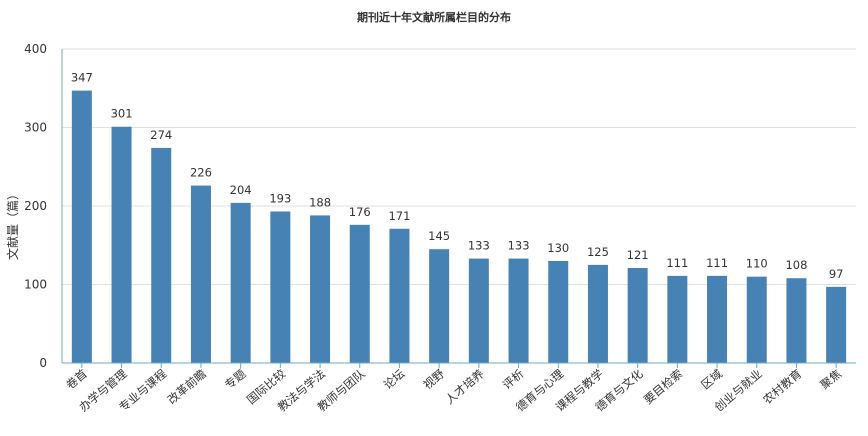  Describe the element at coordinates (598, 252) in the screenshot. I see `data-label: 125` at that location.